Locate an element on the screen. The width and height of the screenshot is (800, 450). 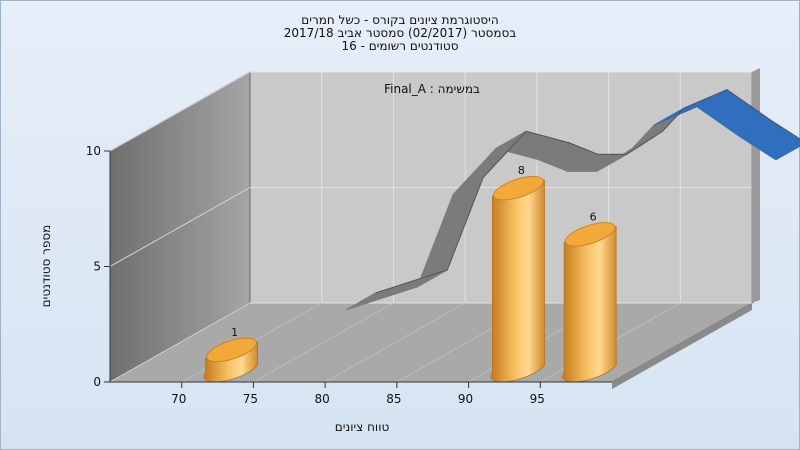
y-tick-label: 0 is located at coordinates (97, 382).